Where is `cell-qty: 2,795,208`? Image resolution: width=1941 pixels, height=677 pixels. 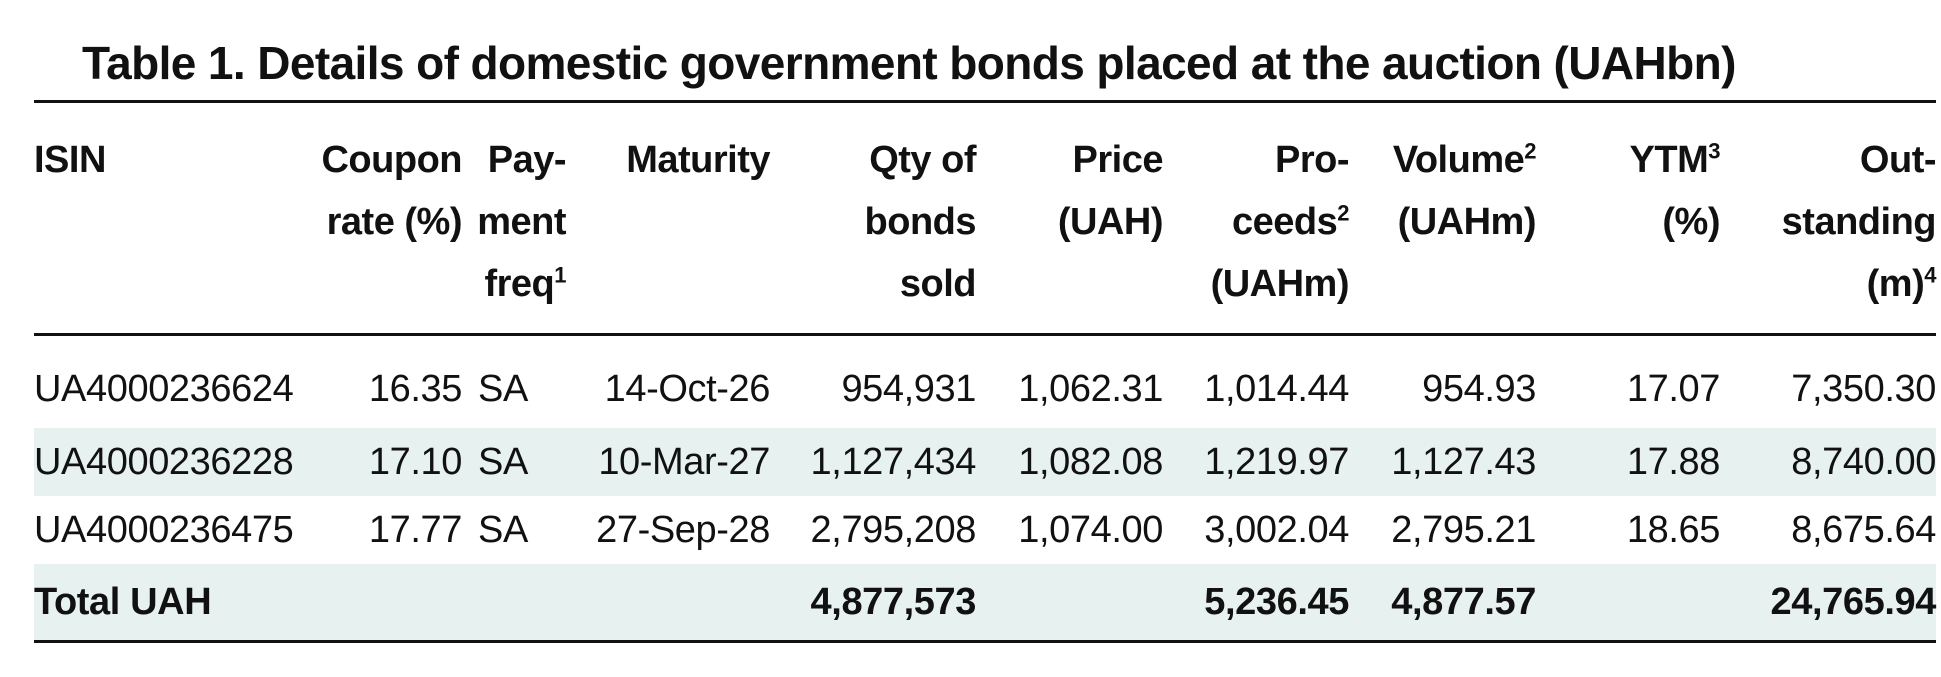 cell-qty: 2,795,208 is located at coordinates (893, 529).